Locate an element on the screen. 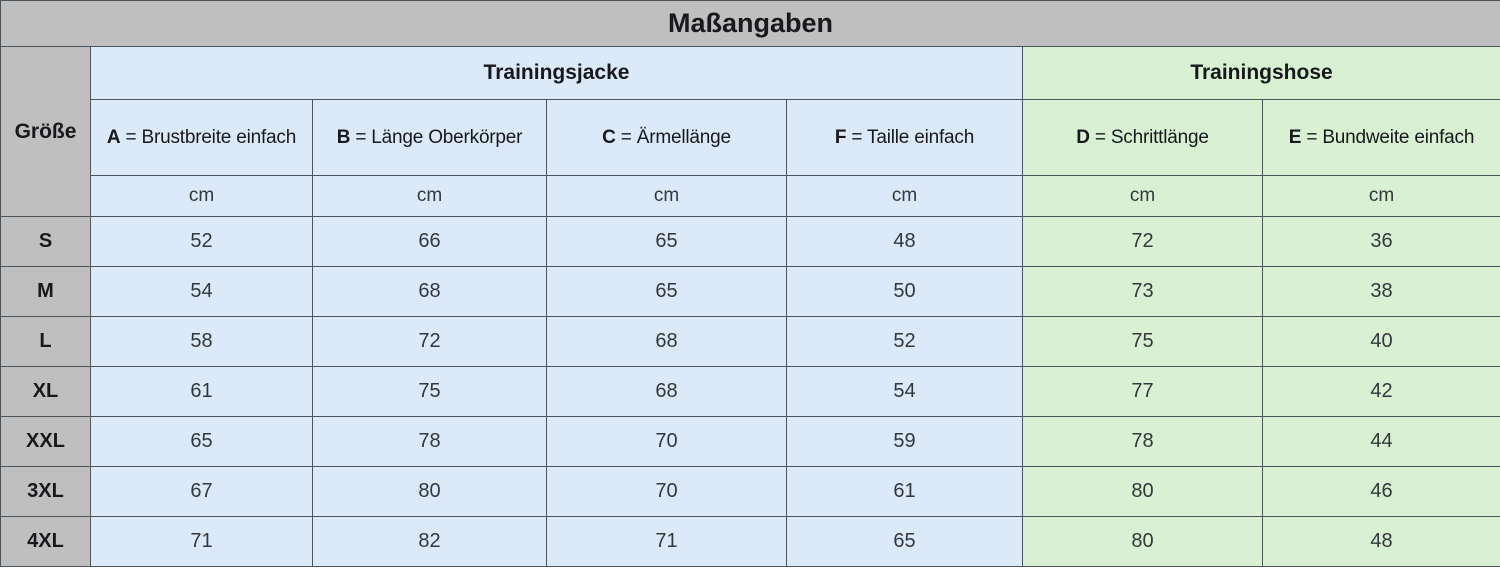 The image size is (1500, 569). column-letter: B is located at coordinates (343, 137).